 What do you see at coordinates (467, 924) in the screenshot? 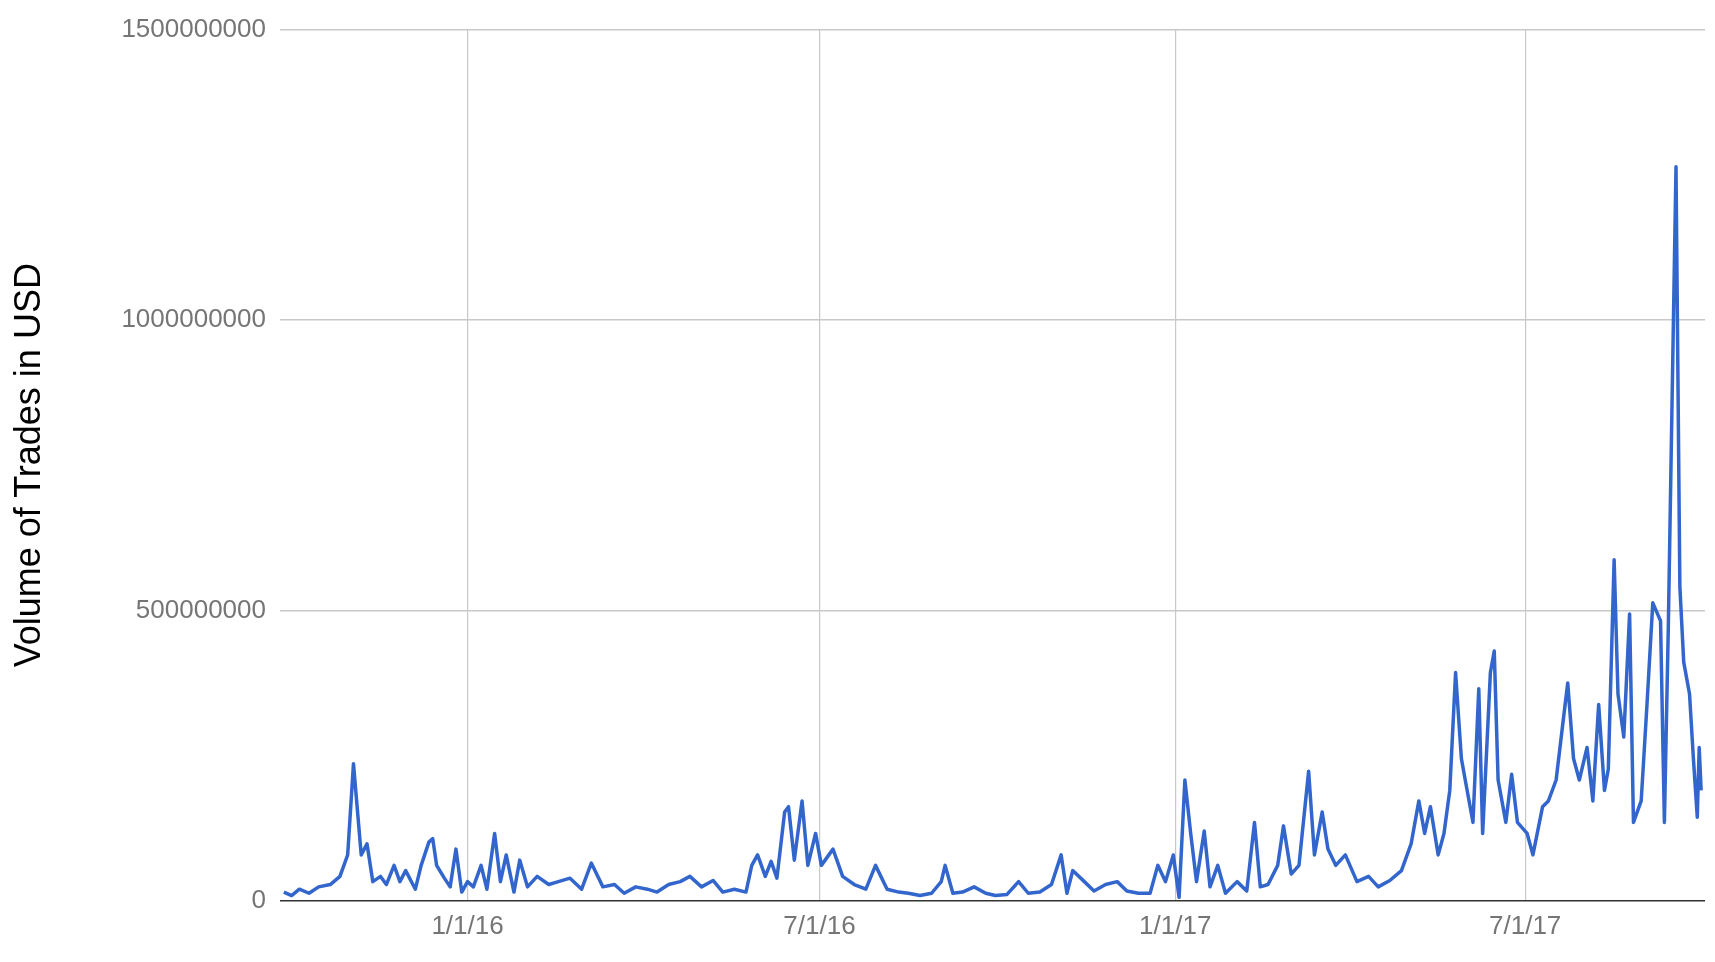
I see `x-tick-label: 1/1/16` at bounding box center [467, 924].